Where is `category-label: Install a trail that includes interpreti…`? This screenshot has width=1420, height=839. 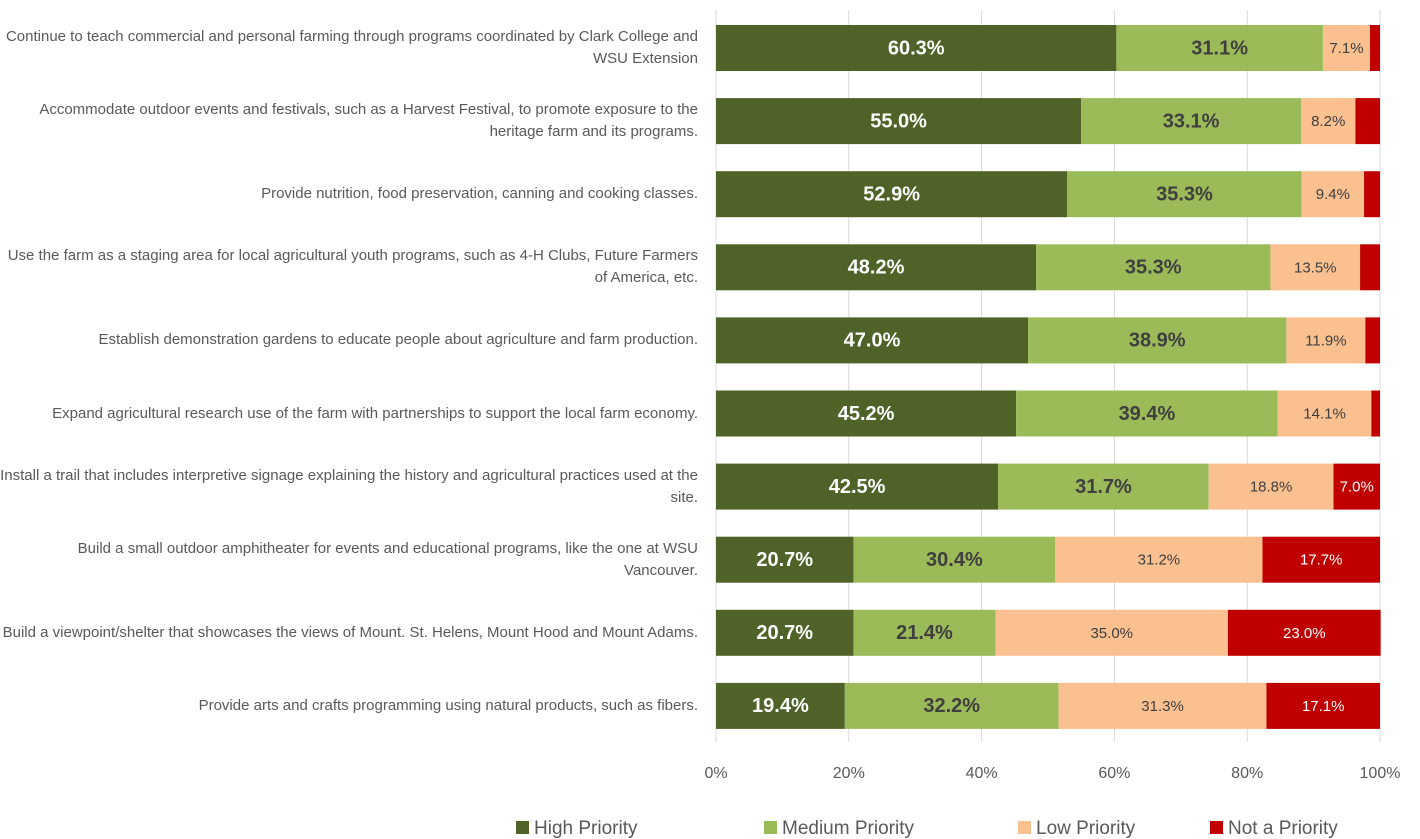
category-label: Install a trail that includes interpreti… is located at coordinates (349, 486).